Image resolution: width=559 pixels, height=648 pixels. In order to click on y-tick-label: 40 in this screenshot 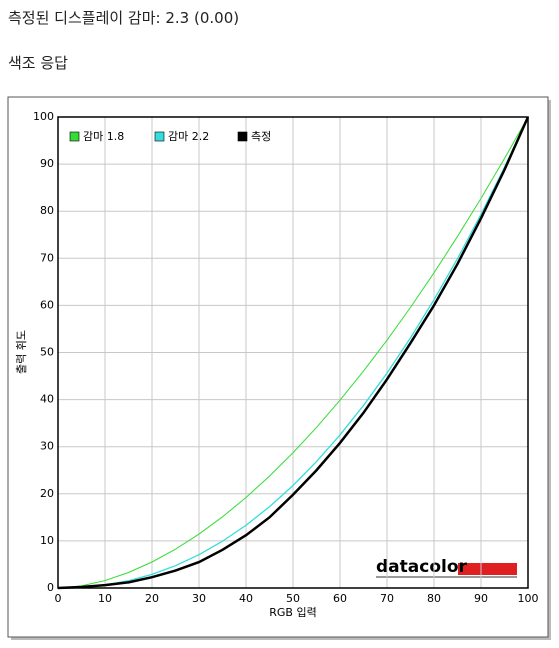, I will do `click(47, 399)`.